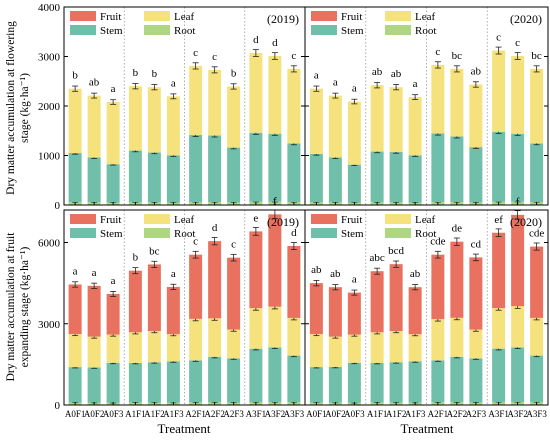  I want to click on legend-swatch-stem, so click(324, 30).